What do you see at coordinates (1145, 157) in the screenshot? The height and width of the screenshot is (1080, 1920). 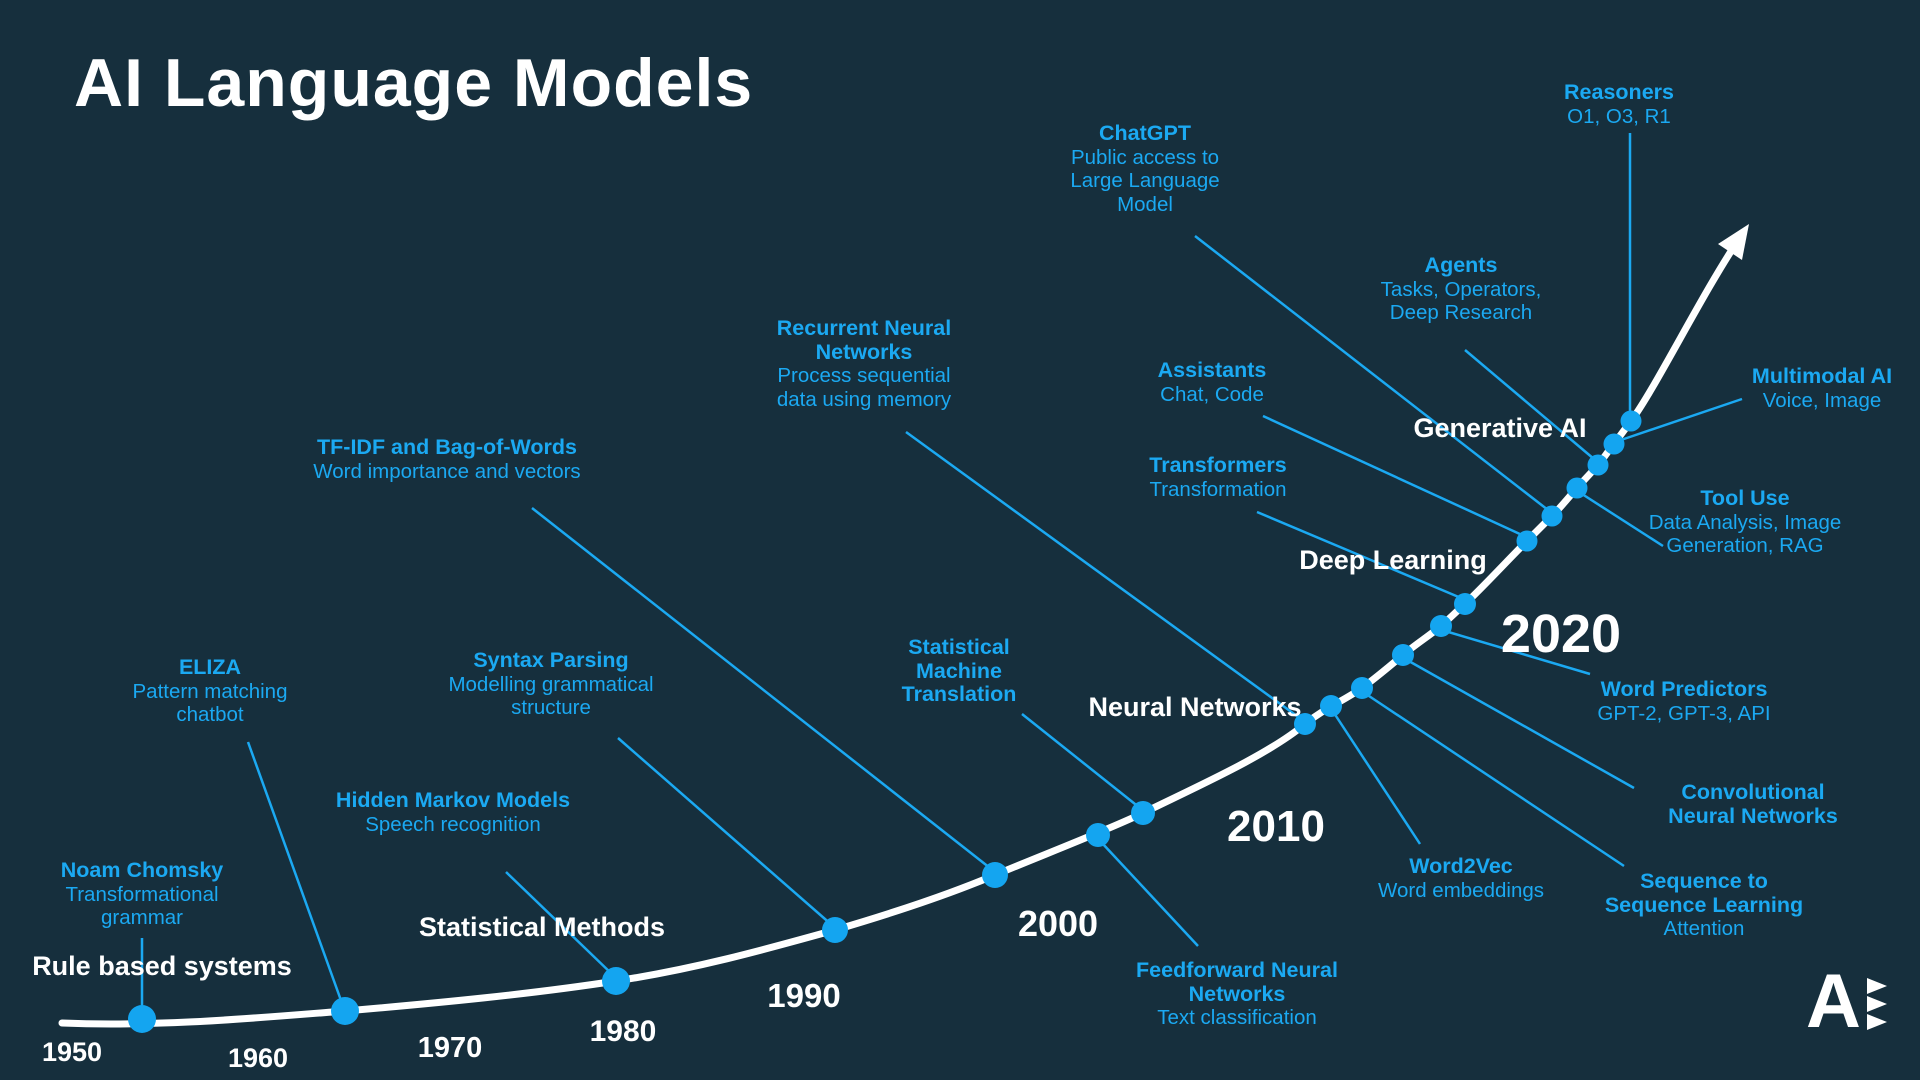 I see `milestone-subtitle: Public access to` at bounding box center [1145, 157].